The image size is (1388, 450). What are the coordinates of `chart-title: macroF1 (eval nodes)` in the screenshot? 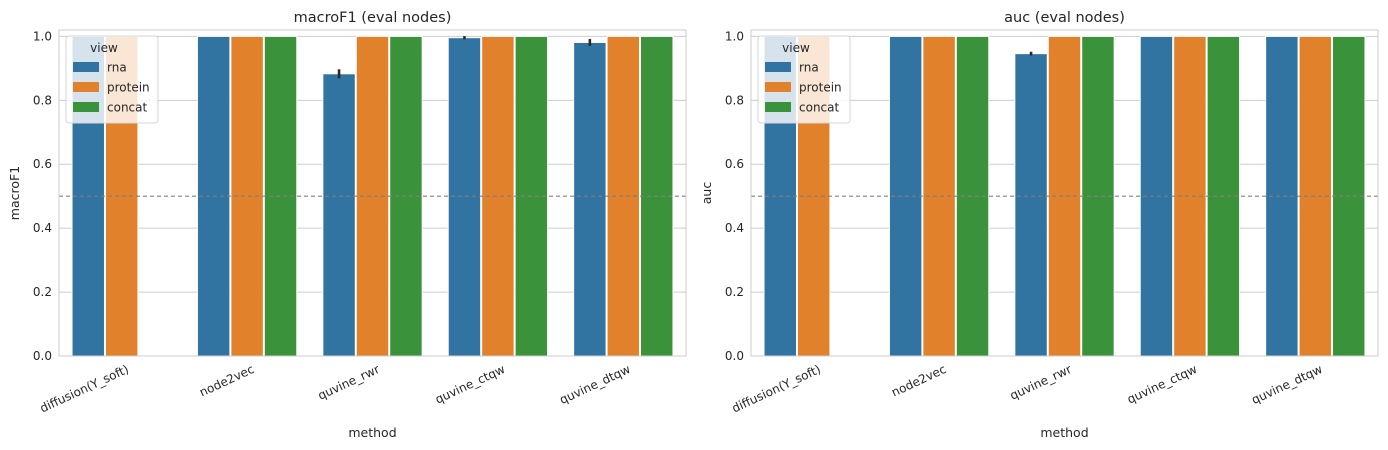 It's located at (373, 18).